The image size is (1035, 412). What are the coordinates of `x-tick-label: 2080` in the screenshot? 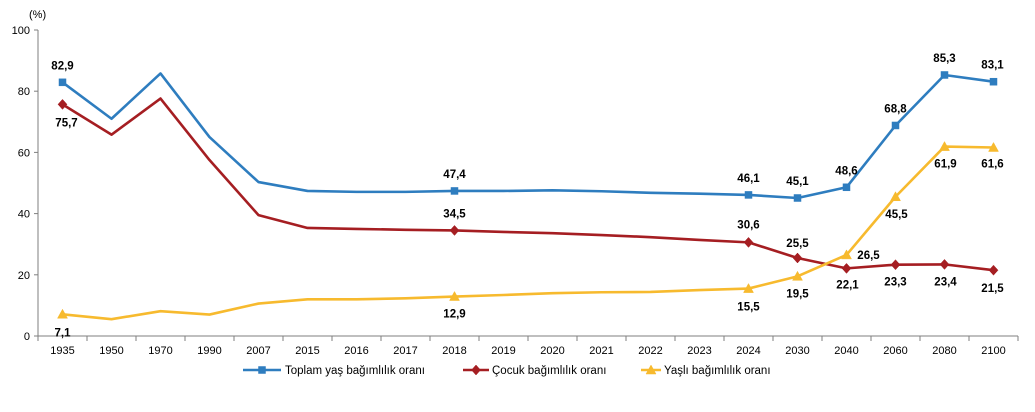 It's located at (944, 351).